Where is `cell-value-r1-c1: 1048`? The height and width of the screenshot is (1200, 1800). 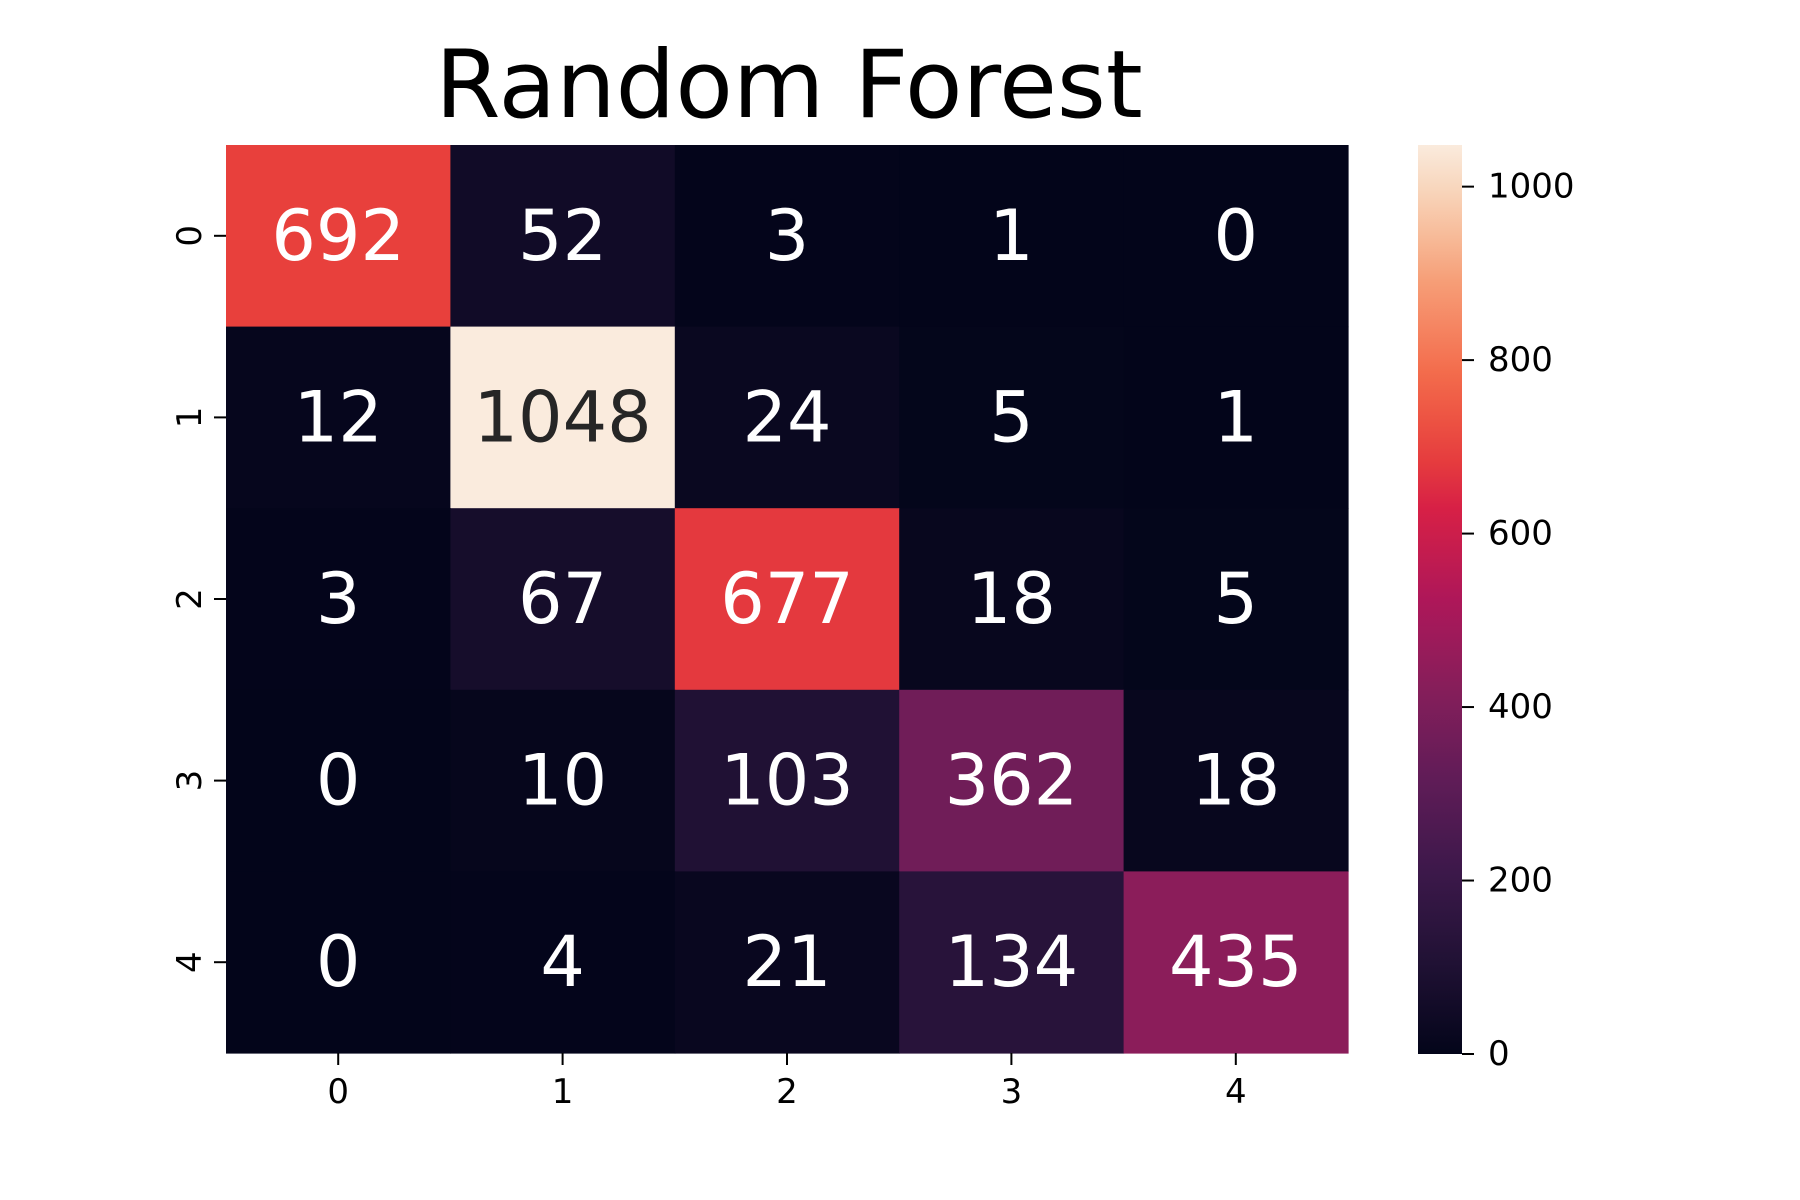 cell-value-r1-c1: 1048 is located at coordinates (563, 417).